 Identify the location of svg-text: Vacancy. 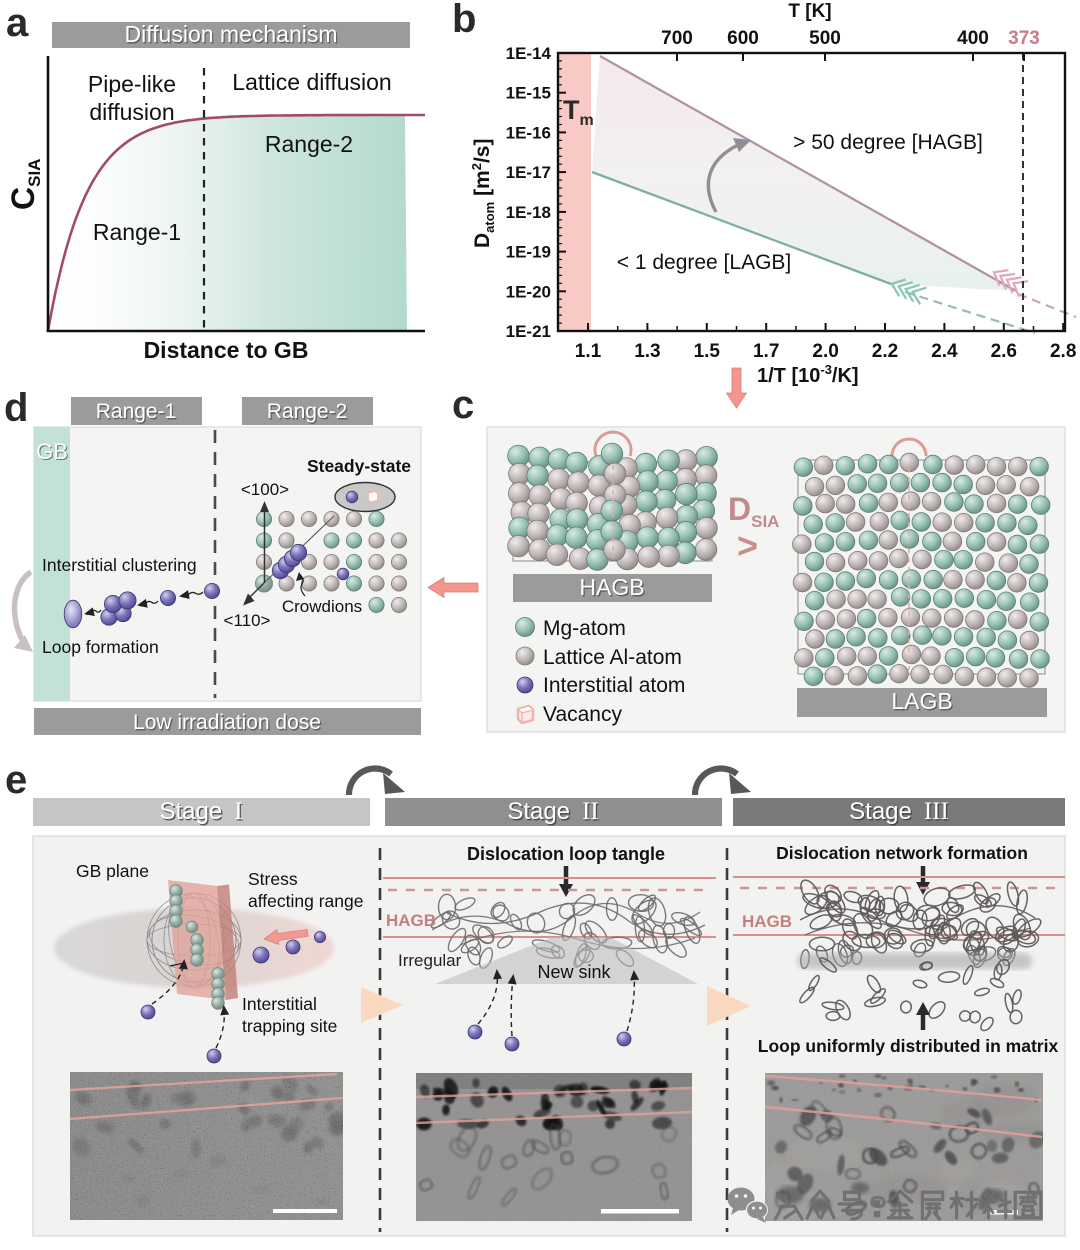
(582, 714).